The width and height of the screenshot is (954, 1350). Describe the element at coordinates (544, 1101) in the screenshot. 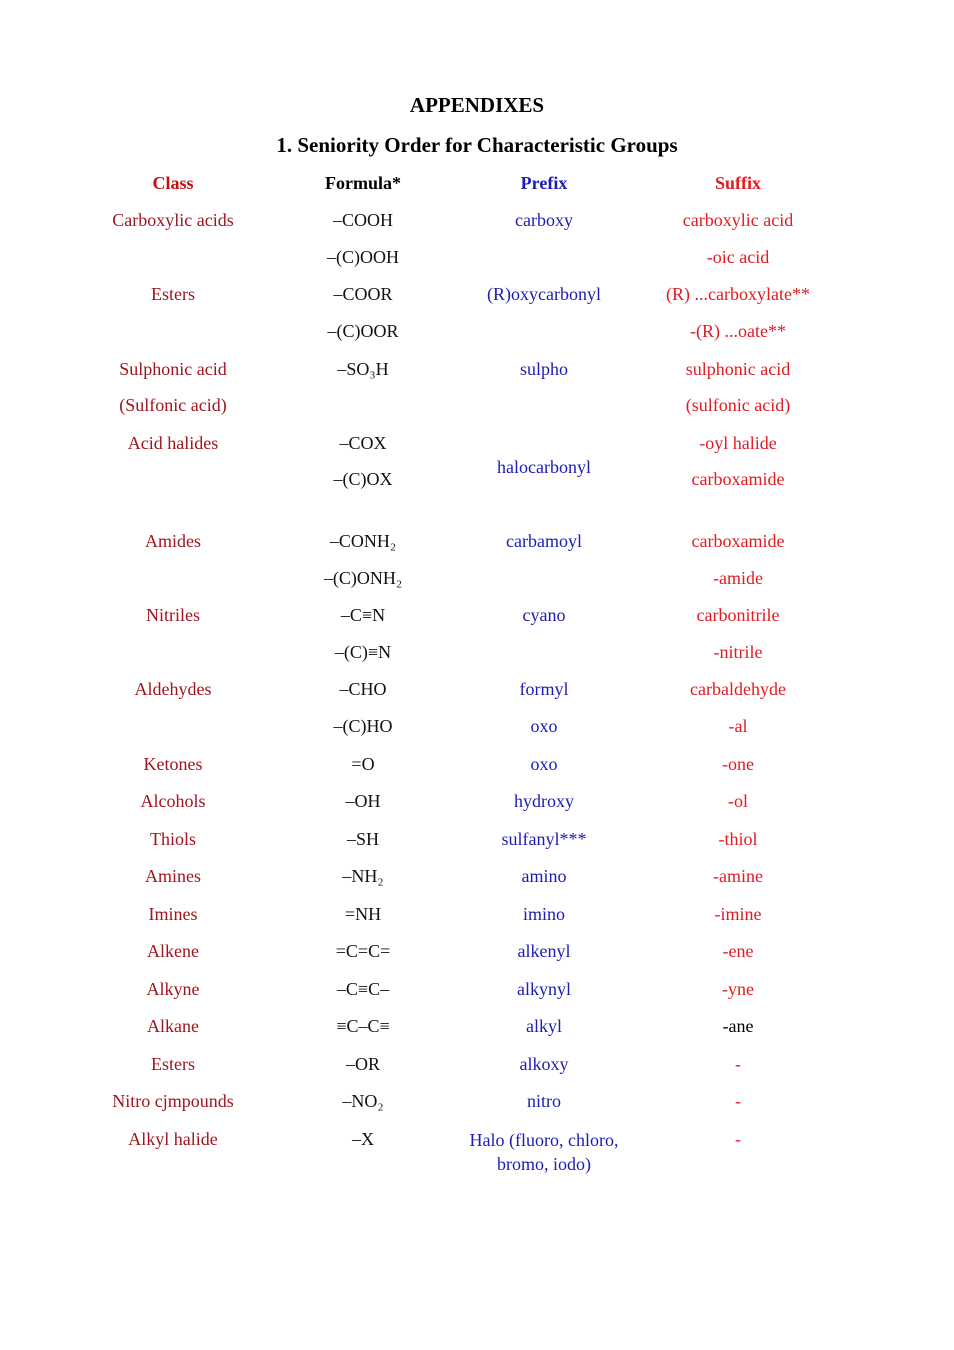

I see `prefix-cell: nitro` at that location.